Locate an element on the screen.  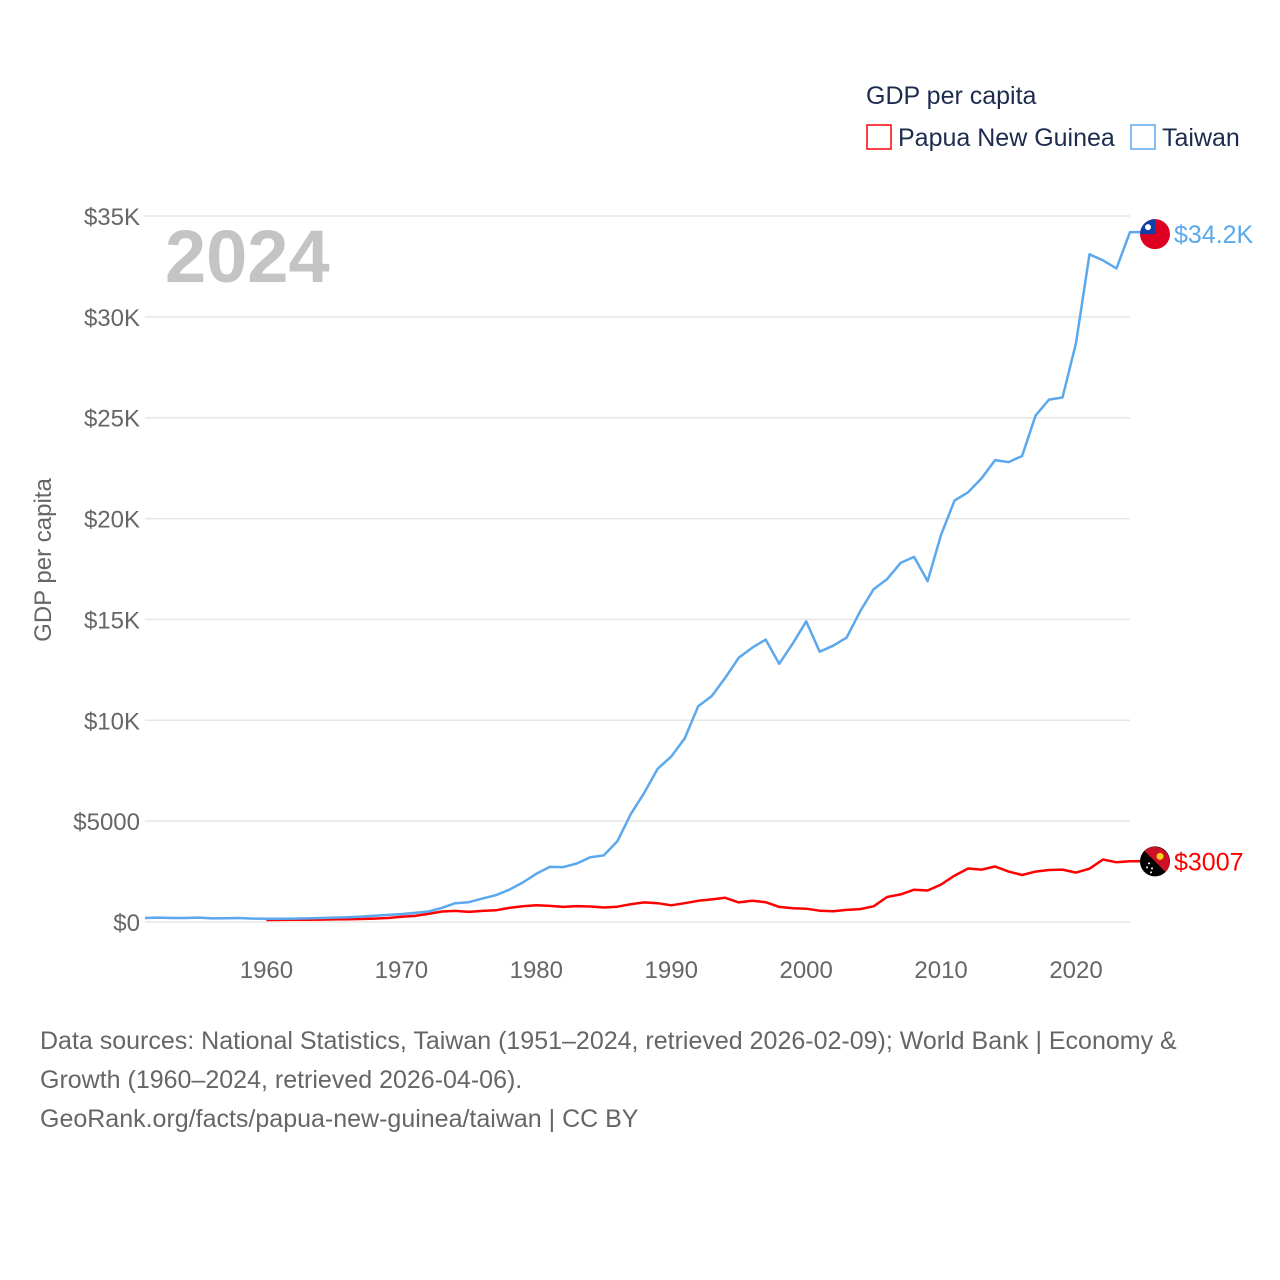
legend-item-taiwan: Taiwan is located at coordinates (1185, 138).